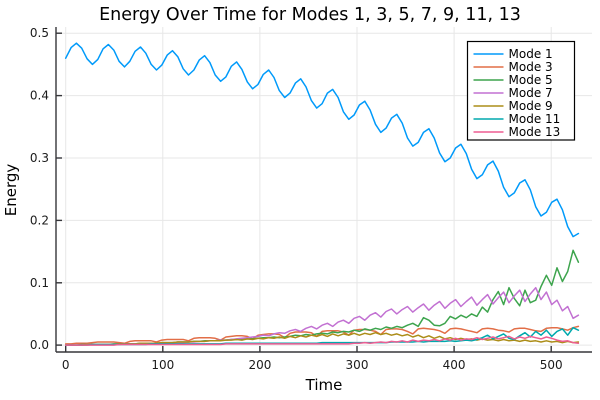  What do you see at coordinates (531, 54) in the screenshot?
I see `legend-label: Mode 1` at bounding box center [531, 54].